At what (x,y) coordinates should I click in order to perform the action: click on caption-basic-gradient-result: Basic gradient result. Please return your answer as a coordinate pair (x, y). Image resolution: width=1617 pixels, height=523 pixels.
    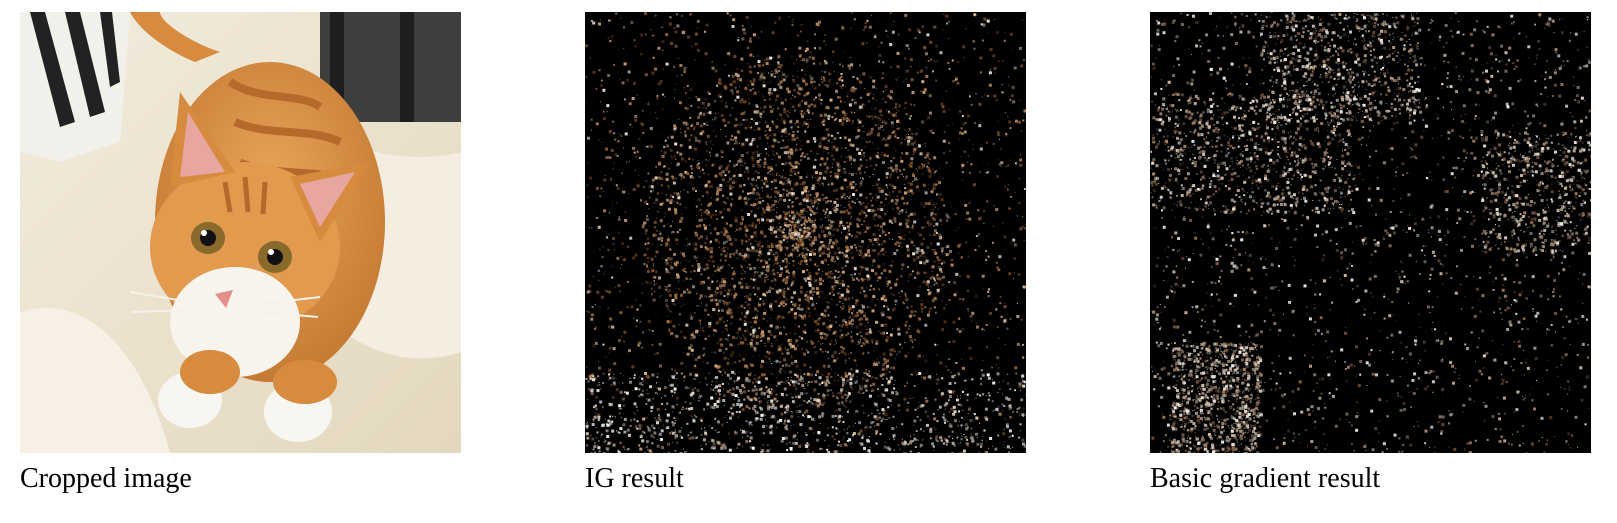
    Looking at the image, I should click on (1265, 478).